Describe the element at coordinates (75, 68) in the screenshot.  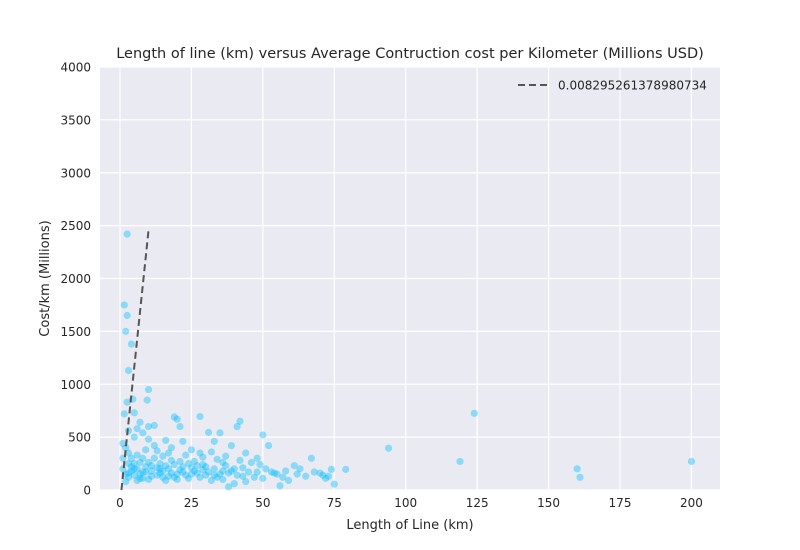
I see `y-tick-label: 4000` at that location.